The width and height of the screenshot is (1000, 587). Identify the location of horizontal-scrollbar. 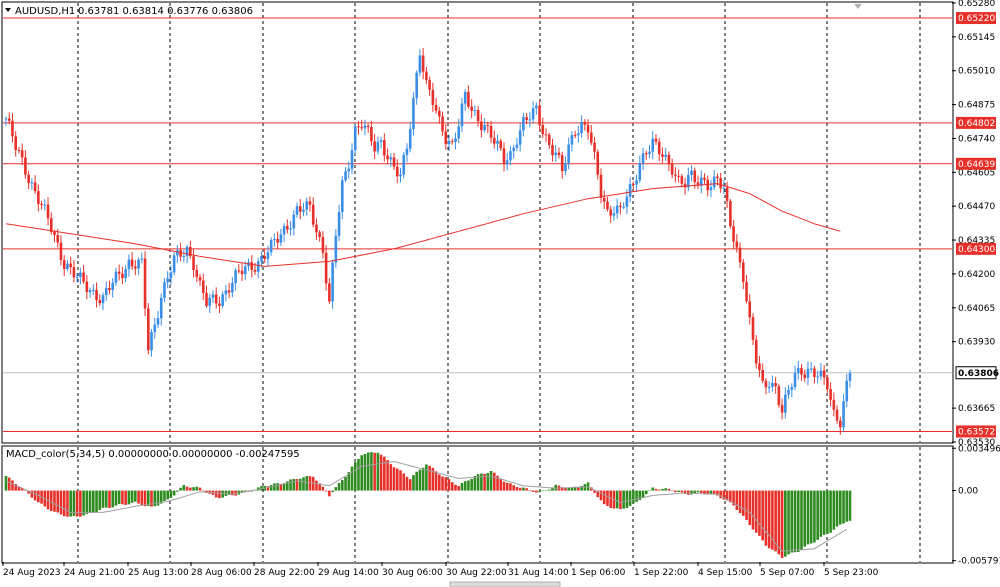
(505, 584).